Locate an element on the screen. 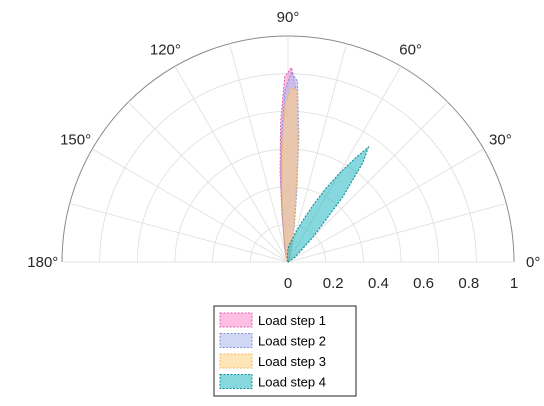 The image size is (544, 406). angle-tick-label: 60° is located at coordinates (410, 50).